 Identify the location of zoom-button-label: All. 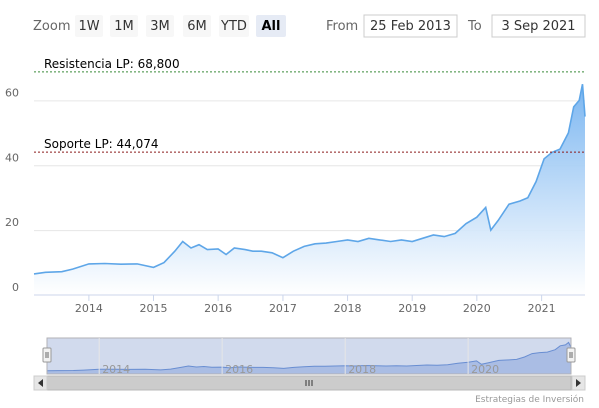
(271, 26).